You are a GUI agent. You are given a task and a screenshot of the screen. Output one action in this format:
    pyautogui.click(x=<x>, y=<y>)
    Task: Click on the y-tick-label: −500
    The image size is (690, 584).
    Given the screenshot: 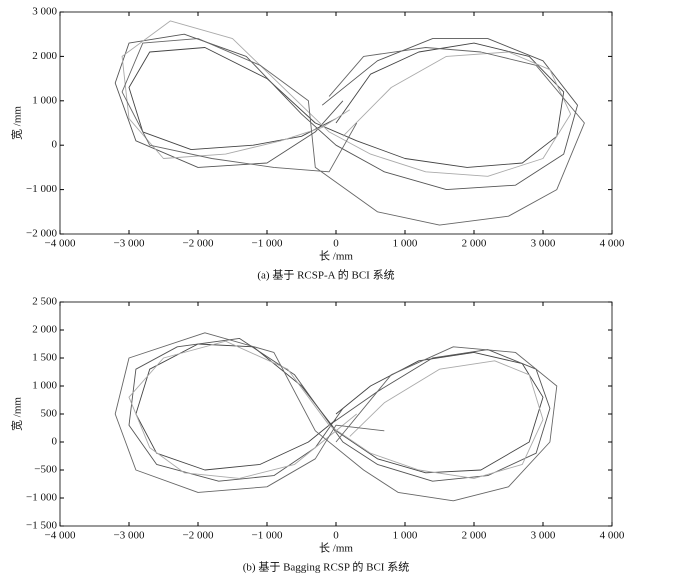 What is the action you would take?
    pyautogui.click(x=45, y=470)
    